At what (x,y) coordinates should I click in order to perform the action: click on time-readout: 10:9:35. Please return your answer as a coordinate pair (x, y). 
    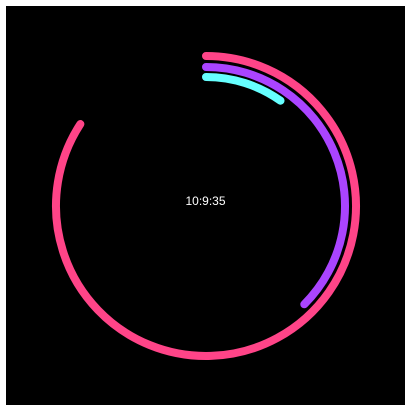
    Looking at the image, I should click on (205, 201).